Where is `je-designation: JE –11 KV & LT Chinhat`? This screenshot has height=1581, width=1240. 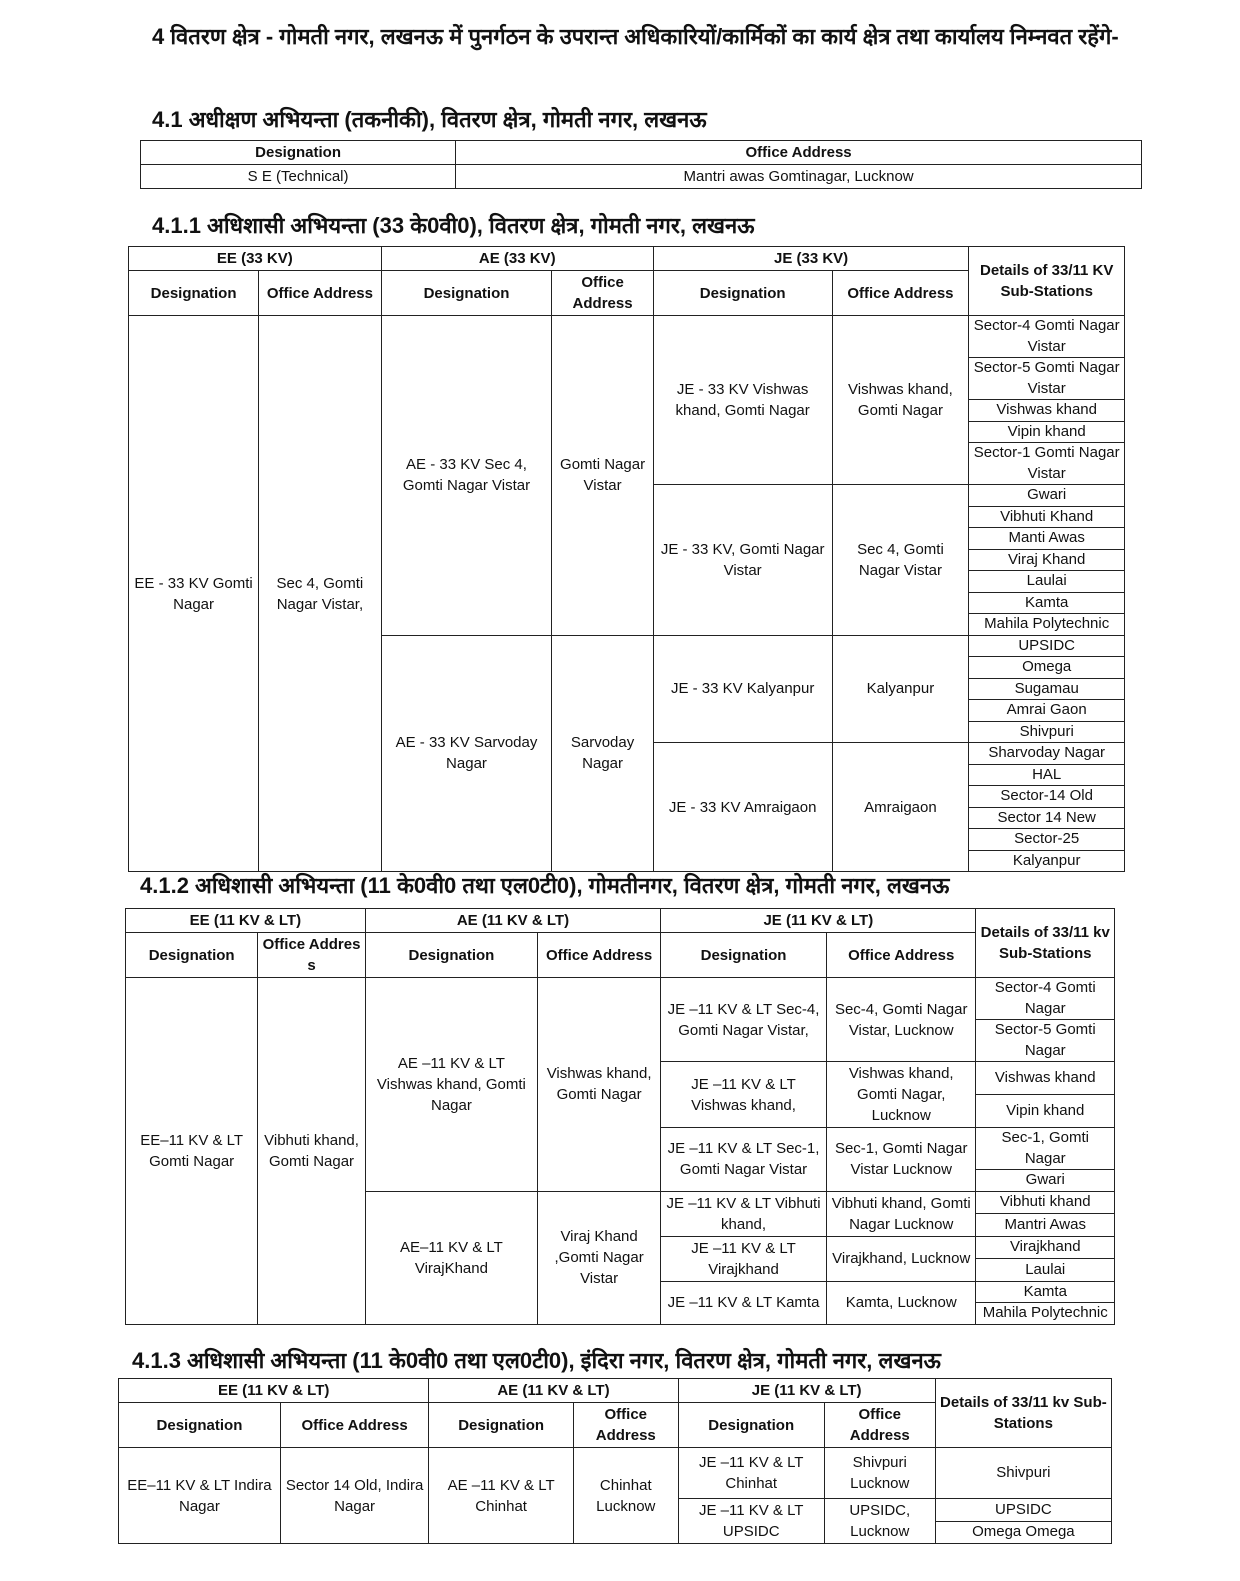
je-designation: JE –11 KV & LT Chinhat is located at coordinates (751, 1473).